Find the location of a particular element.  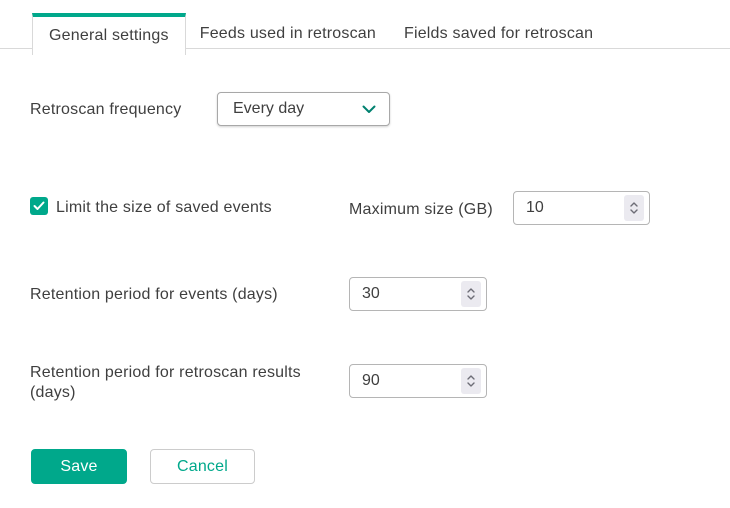

tab-fields-saved-for-retroscan: Fields saved for retroscan is located at coordinates (498, 34).